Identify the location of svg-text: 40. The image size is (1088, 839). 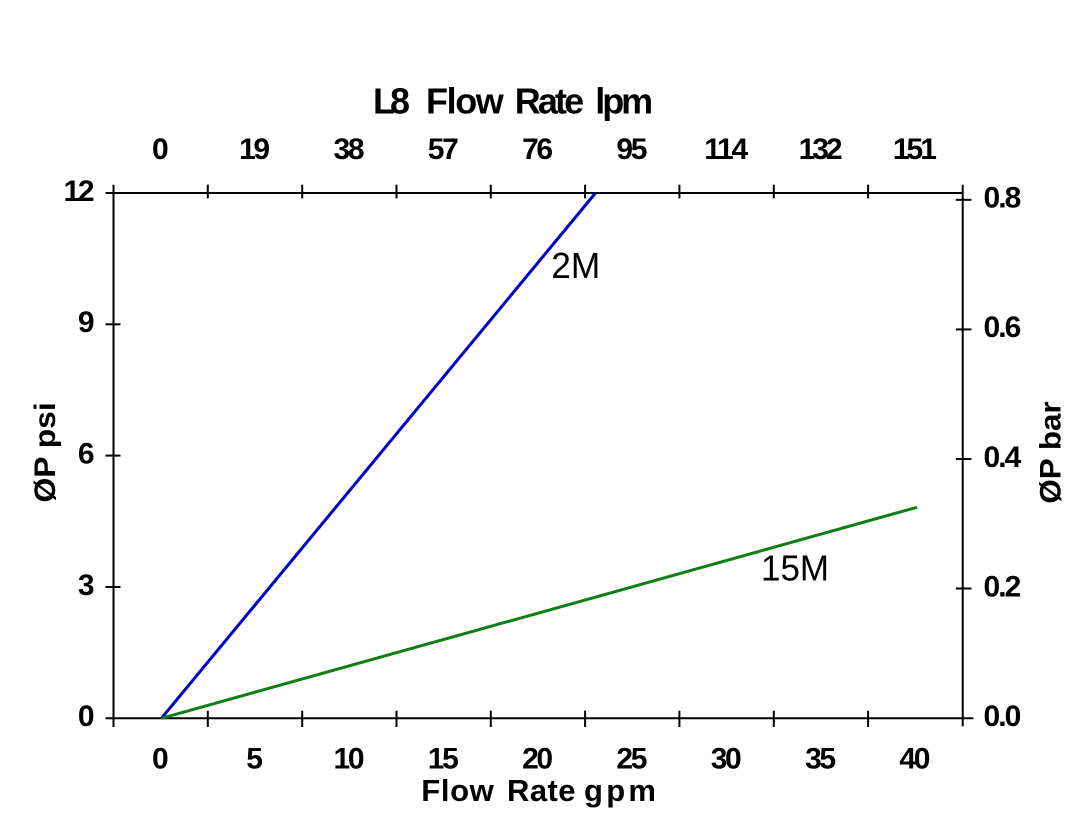
(914, 759).